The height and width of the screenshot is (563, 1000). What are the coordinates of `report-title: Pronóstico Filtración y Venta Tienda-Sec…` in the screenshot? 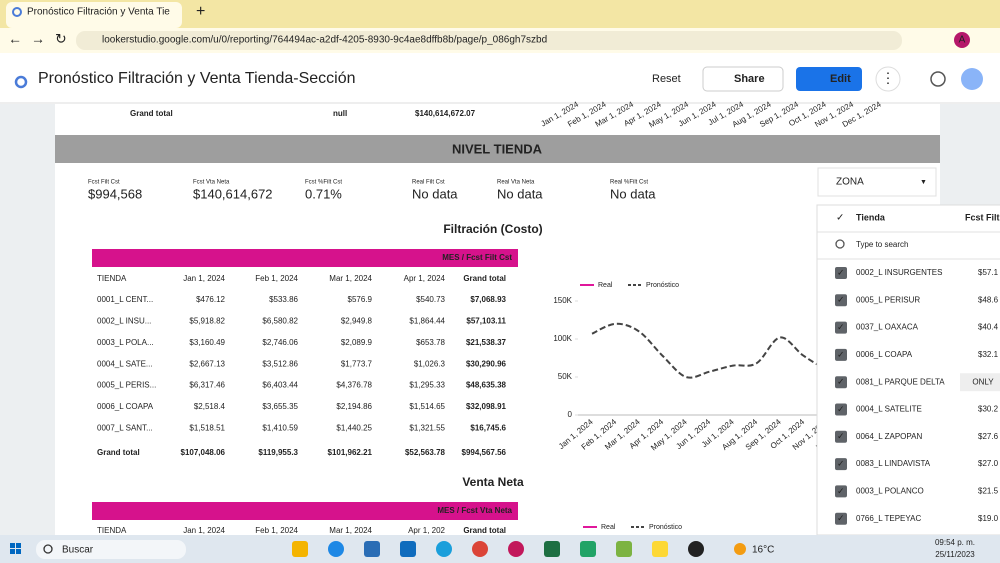 It's located at (197, 78).